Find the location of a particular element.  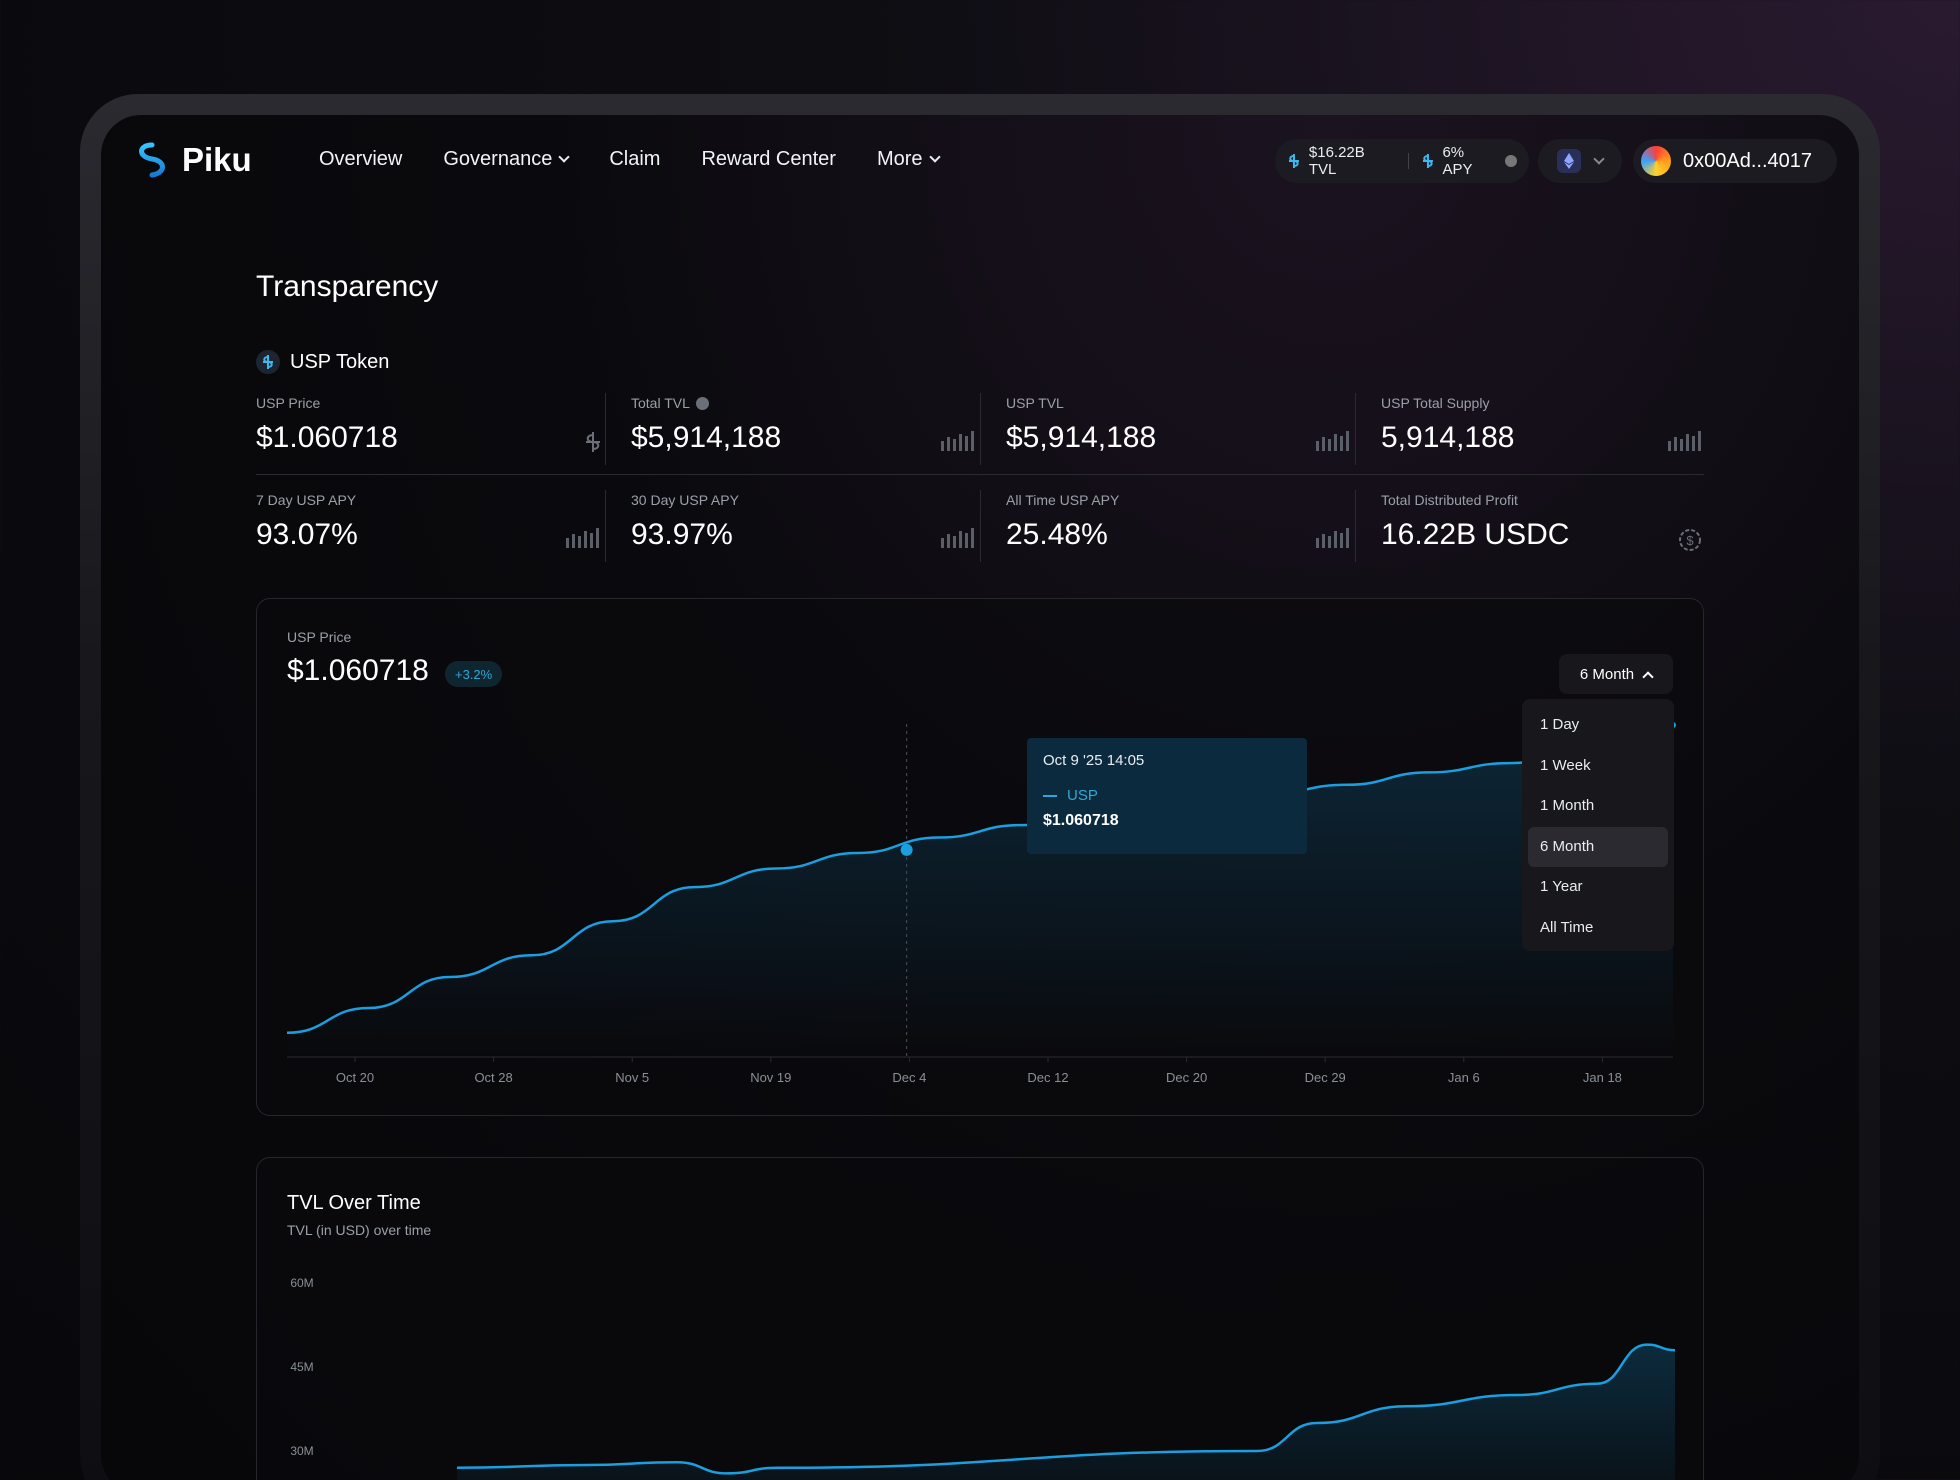

x-tick-label: Dec 4 is located at coordinates (909, 1077).